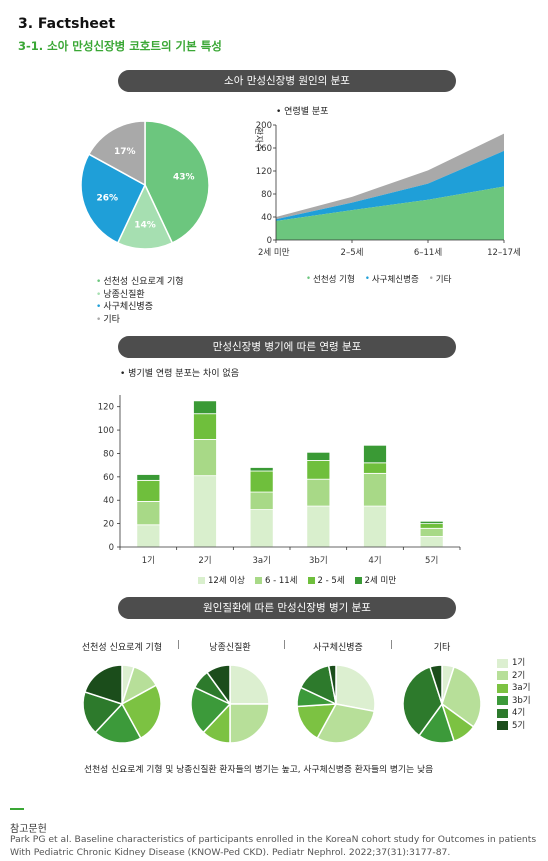  I want to click on legend-label: 2세 미만, so click(380, 581).